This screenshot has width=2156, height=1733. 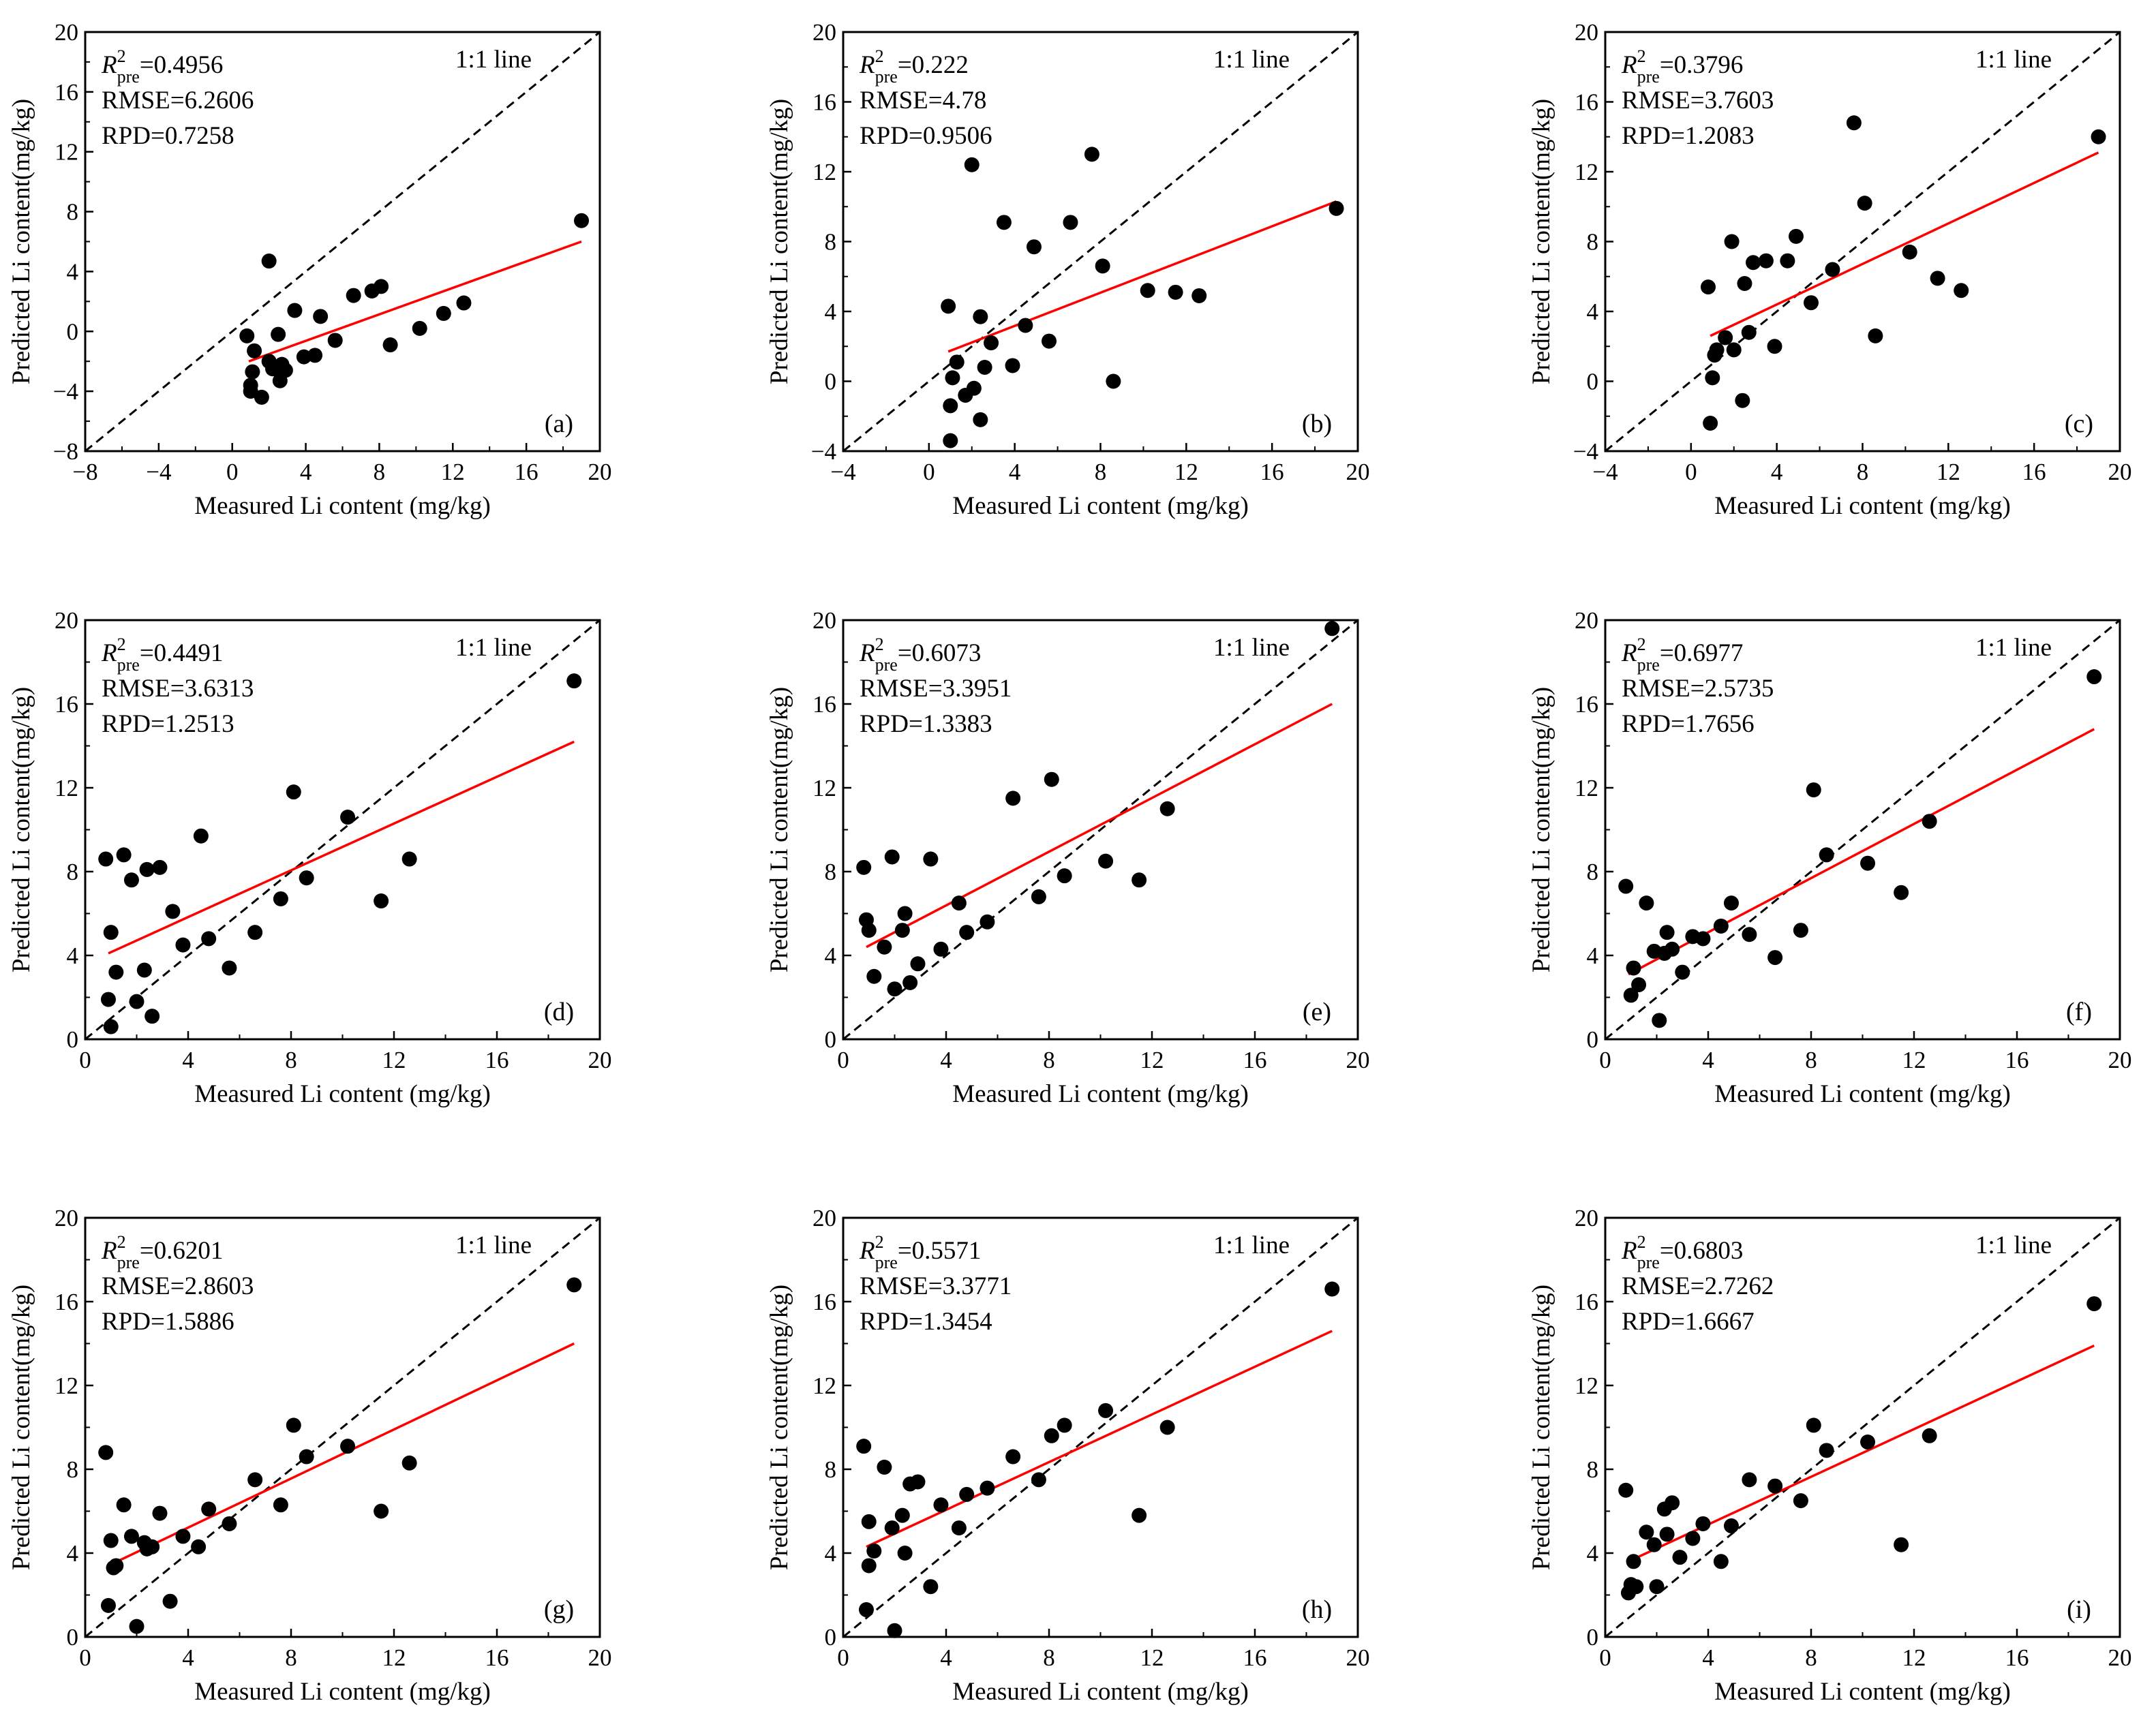 What do you see at coordinates (526, 472) in the screenshot?
I see `x-tick-label: 16` at bounding box center [526, 472].